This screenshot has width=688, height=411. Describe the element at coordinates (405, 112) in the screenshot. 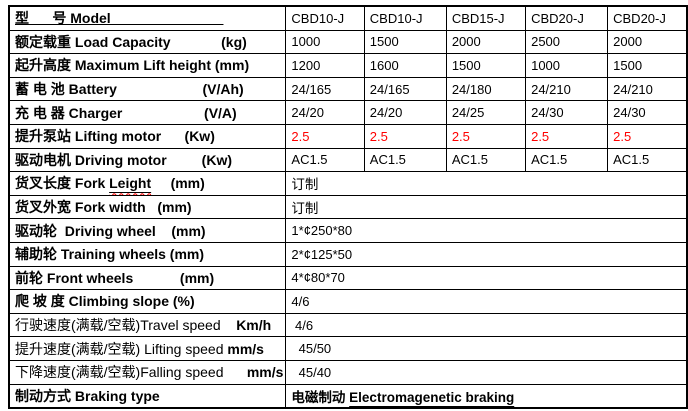

I see `cell-charger-col2: 24/20` at that location.